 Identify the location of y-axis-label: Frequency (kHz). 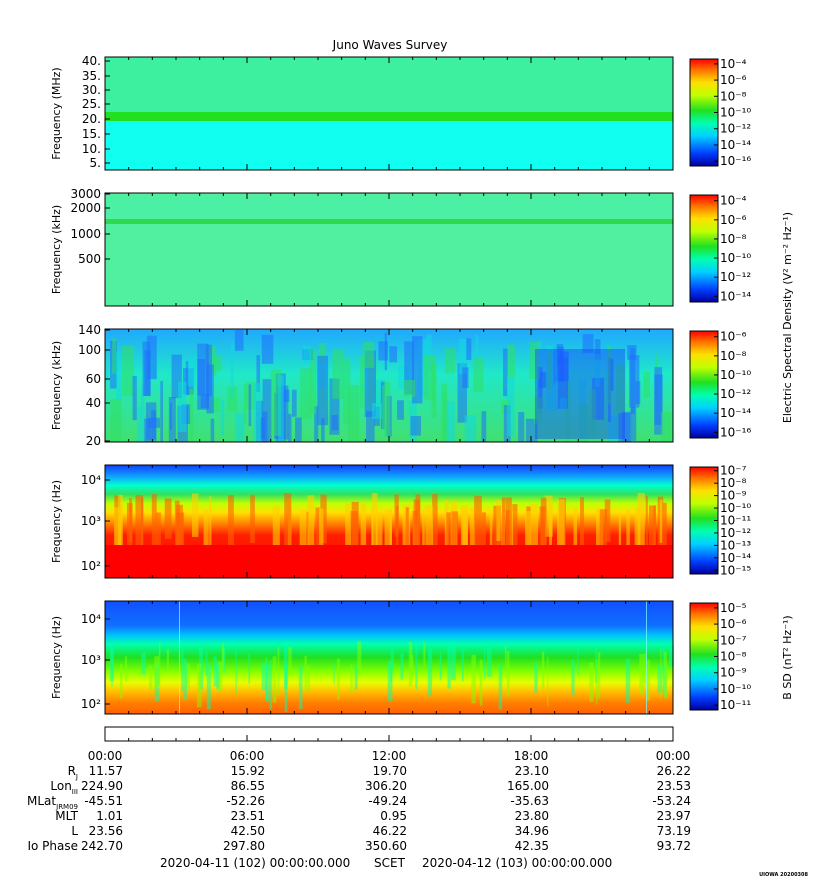
(56, 385).